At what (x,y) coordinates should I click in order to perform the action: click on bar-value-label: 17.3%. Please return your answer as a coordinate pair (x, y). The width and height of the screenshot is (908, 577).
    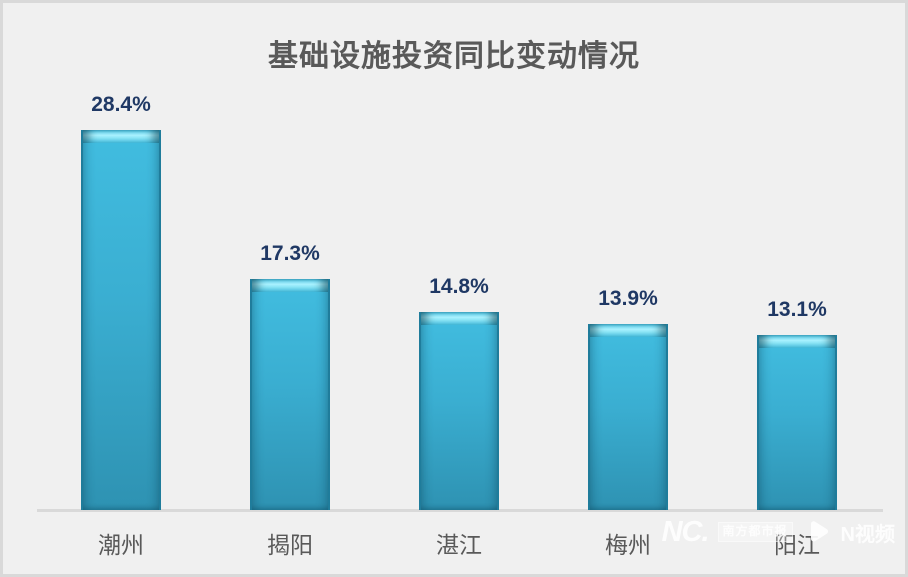
    Looking at the image, I should click on (290, 253).